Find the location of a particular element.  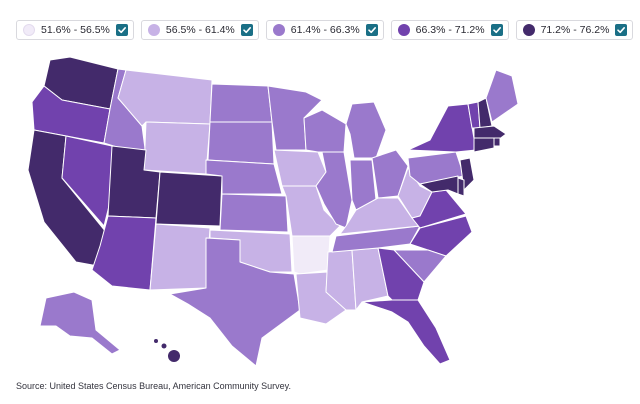

legend-label-2: 56.5% - 61.4% is located at coordinates (200, 30).